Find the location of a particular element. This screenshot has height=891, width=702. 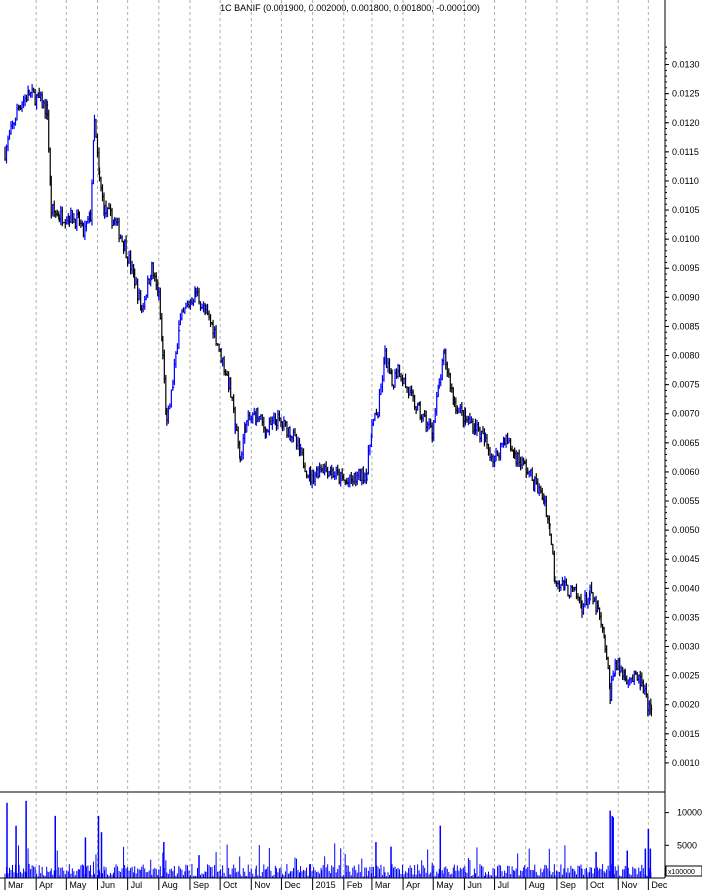

y-tick-label: 0.0090 is located at coordinates (686, 297).